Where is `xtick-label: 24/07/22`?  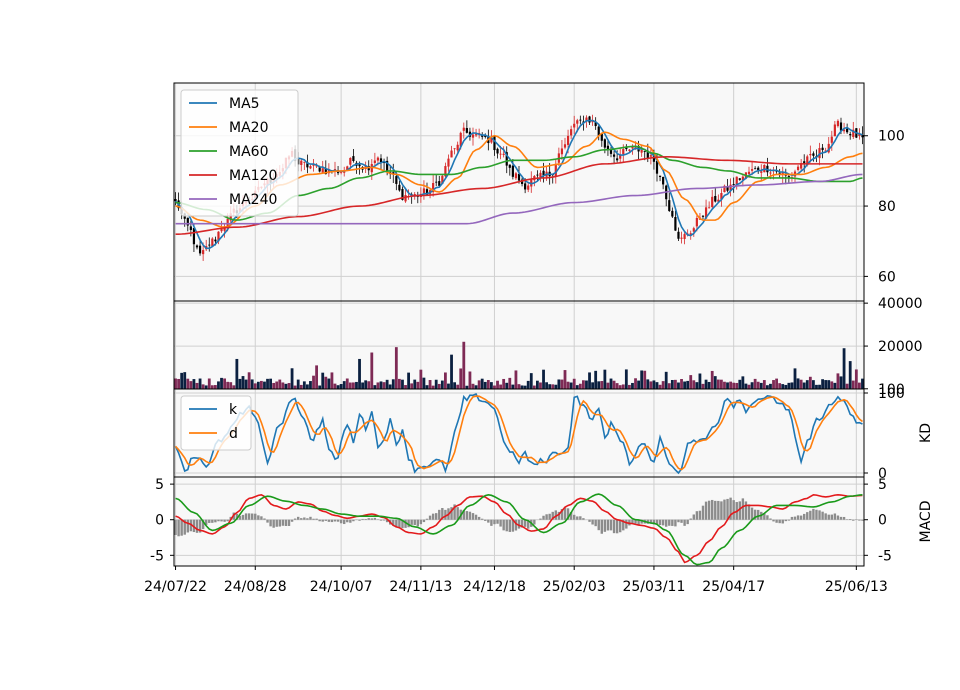
xtick-label: 24/07/22 is located at coordinates (175, 587).